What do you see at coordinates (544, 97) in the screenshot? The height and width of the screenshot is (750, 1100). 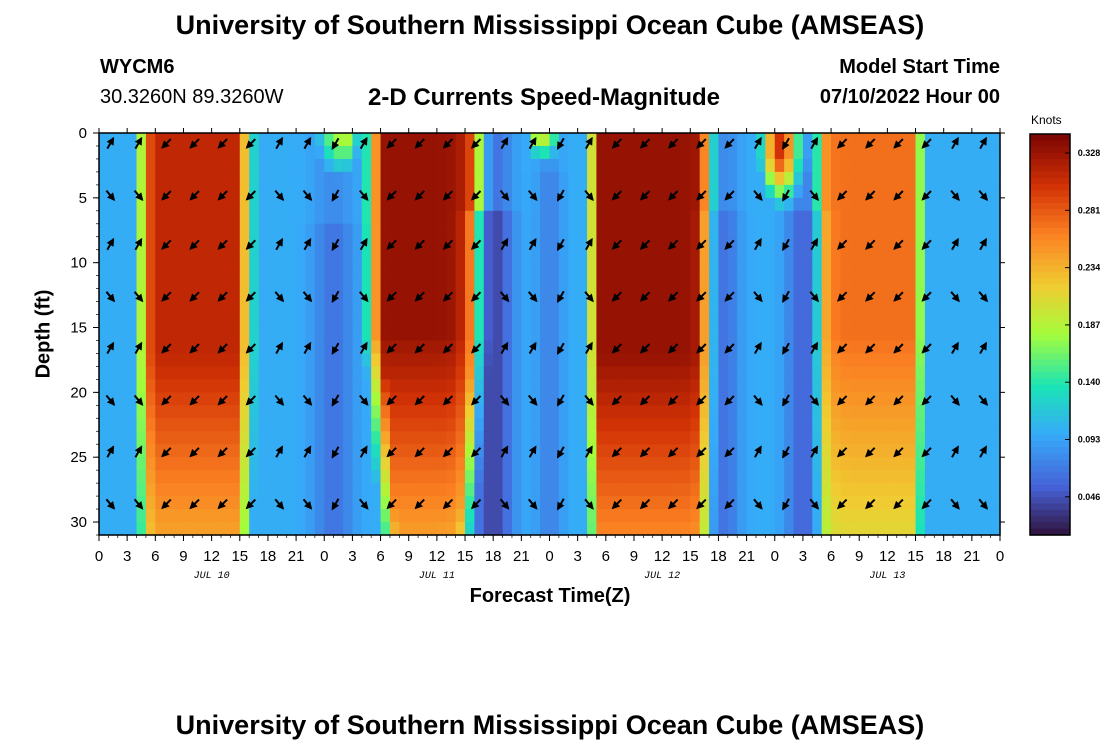 I see `chart-subtitle: 2-D Currents Speed-Magnitude` at bounding box center [544, 97].